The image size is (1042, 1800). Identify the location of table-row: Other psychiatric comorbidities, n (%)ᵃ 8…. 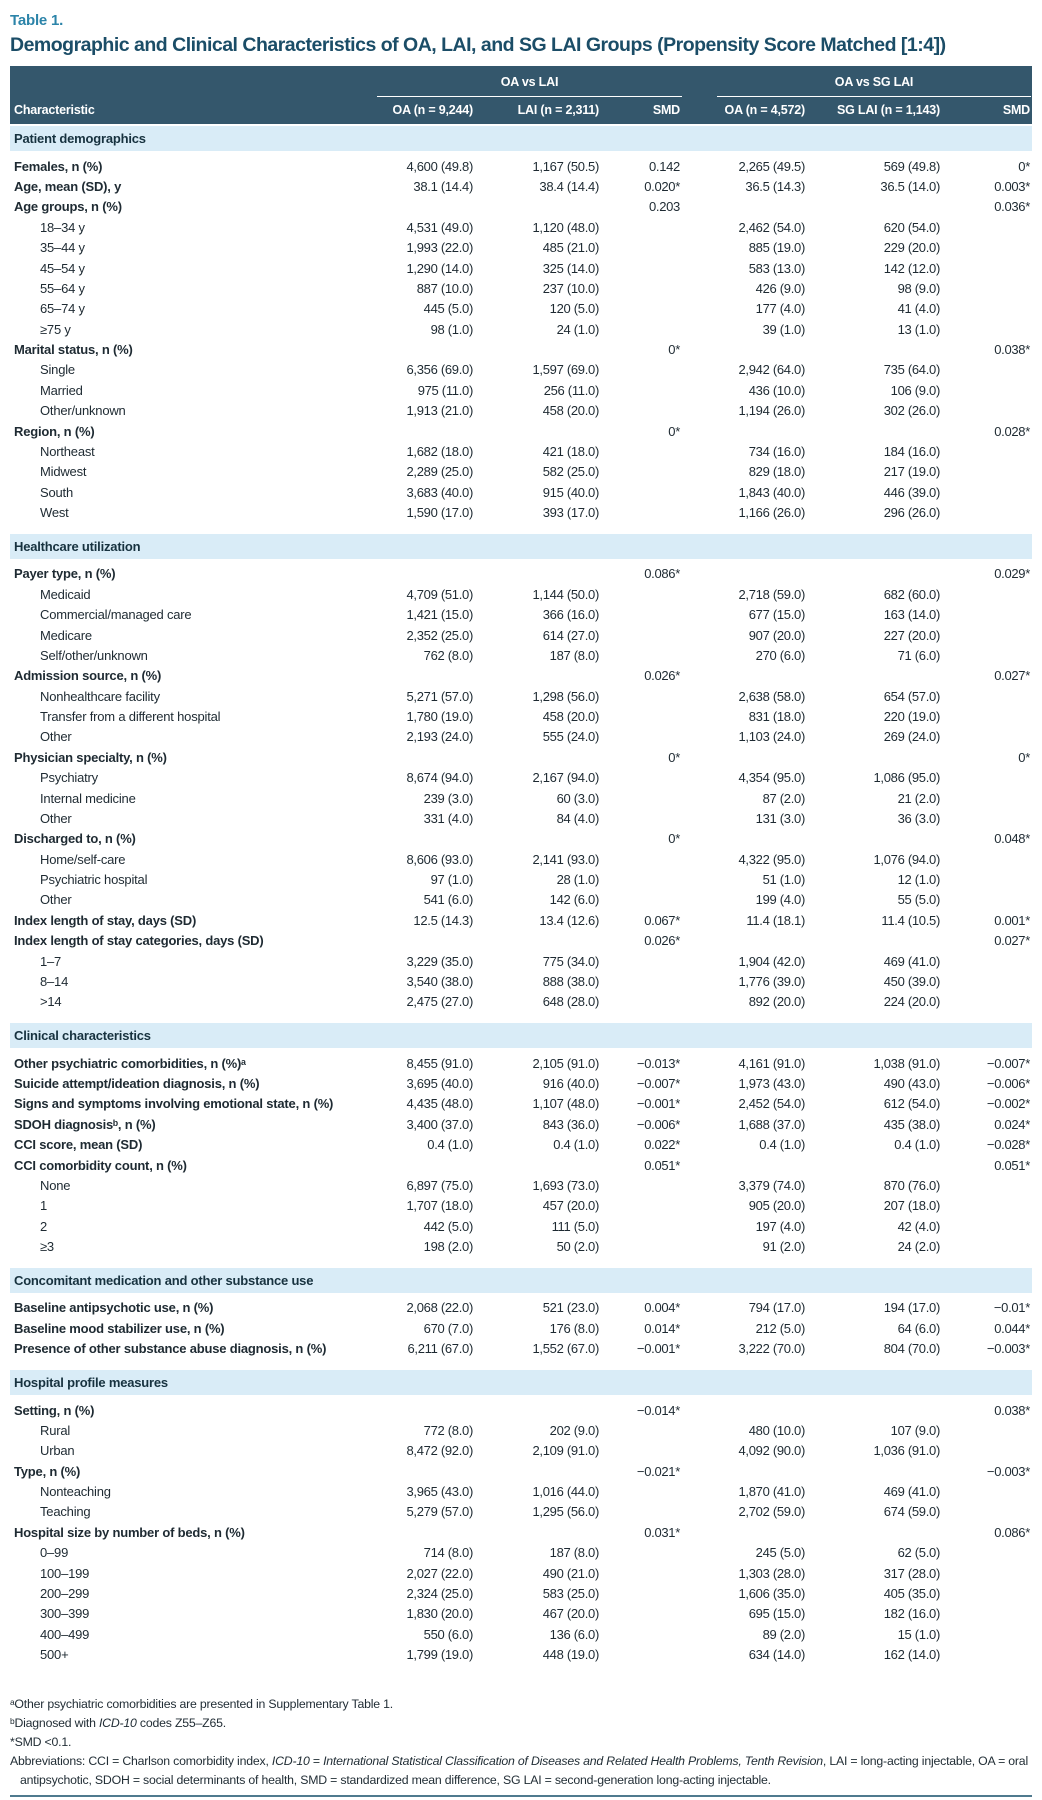
(521, 1063).